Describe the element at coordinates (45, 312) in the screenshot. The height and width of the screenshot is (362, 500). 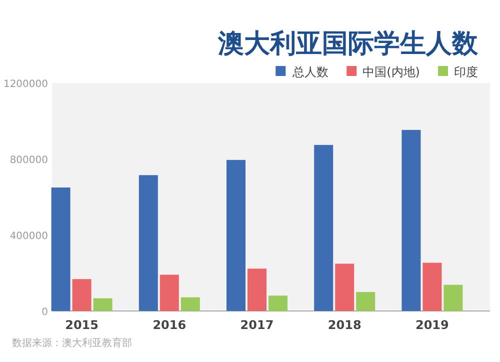
I see `y-tick-label: 0` at that location.